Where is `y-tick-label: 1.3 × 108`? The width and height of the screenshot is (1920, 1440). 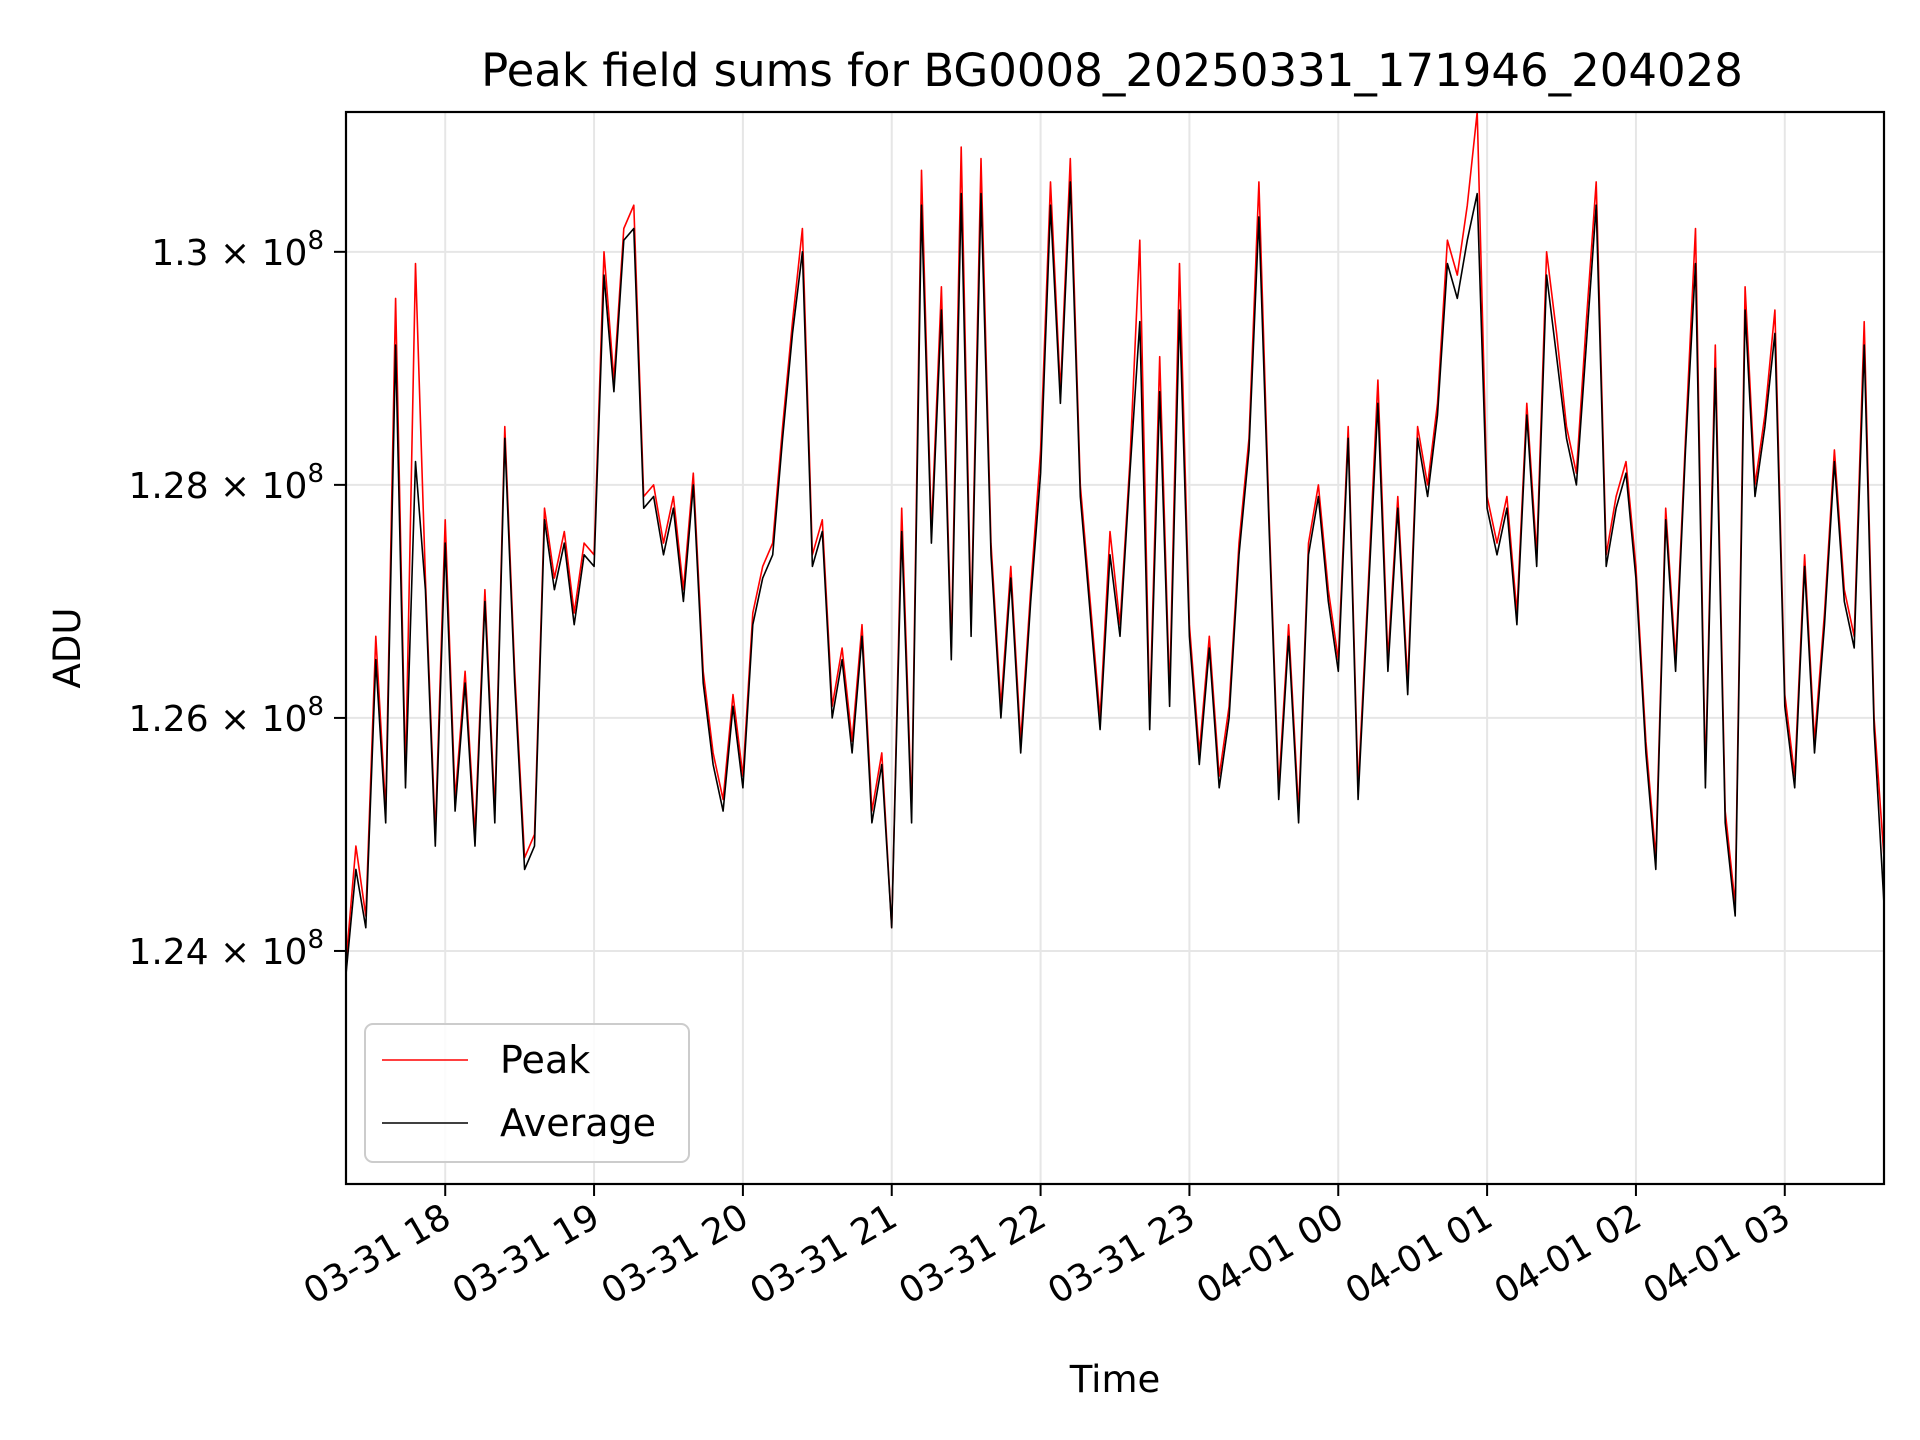
y-tick-label: 1.3 × 108 is located at coordinates (237, 250).